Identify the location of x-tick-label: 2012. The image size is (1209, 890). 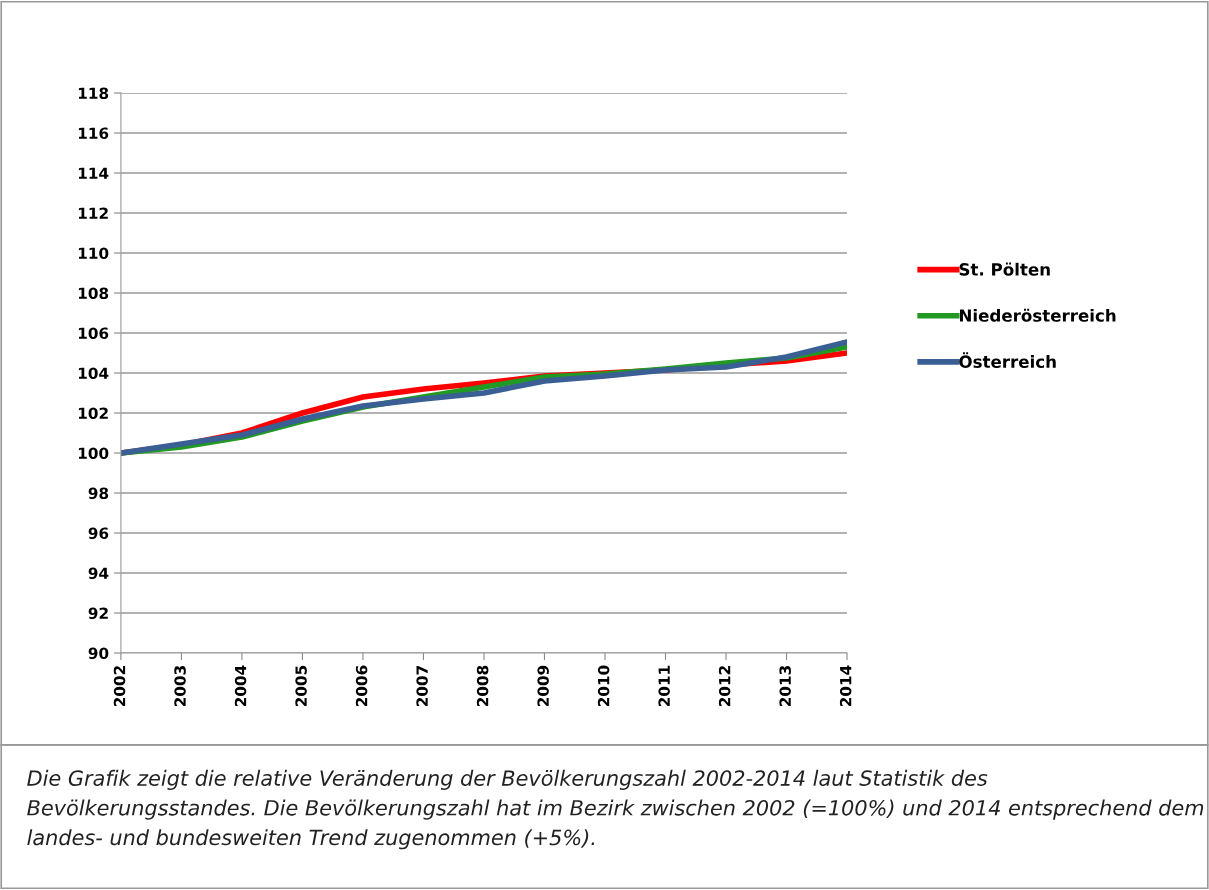
(724, 686).